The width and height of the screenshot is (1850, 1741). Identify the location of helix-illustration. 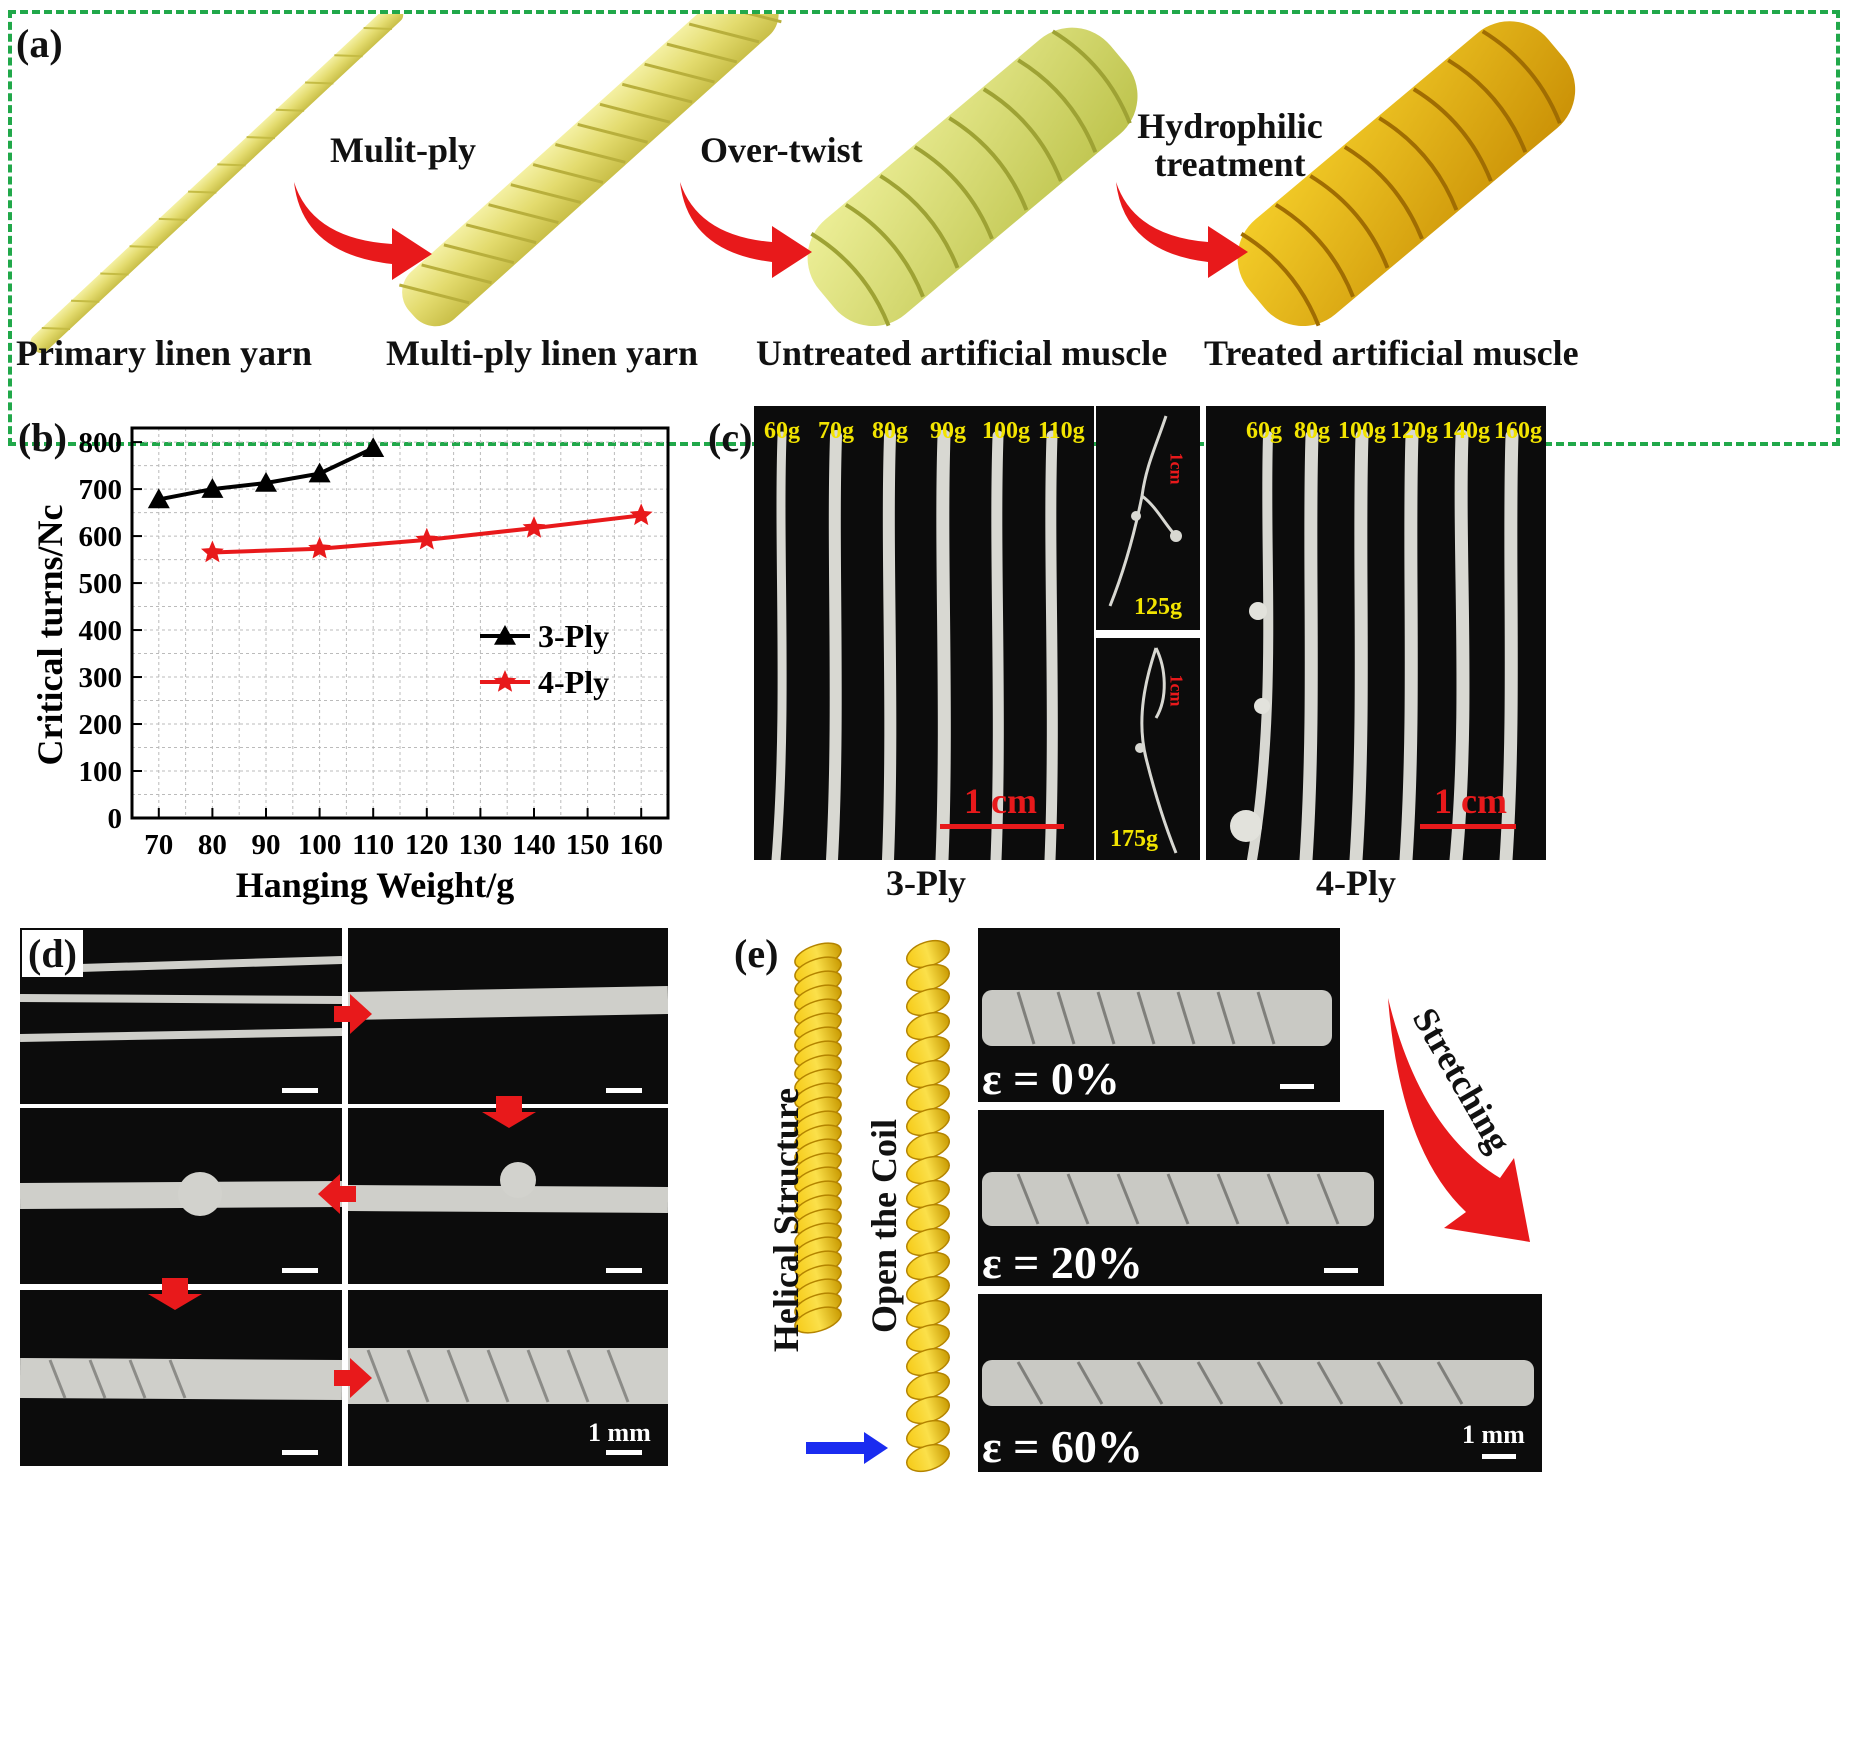
(872, 1206).